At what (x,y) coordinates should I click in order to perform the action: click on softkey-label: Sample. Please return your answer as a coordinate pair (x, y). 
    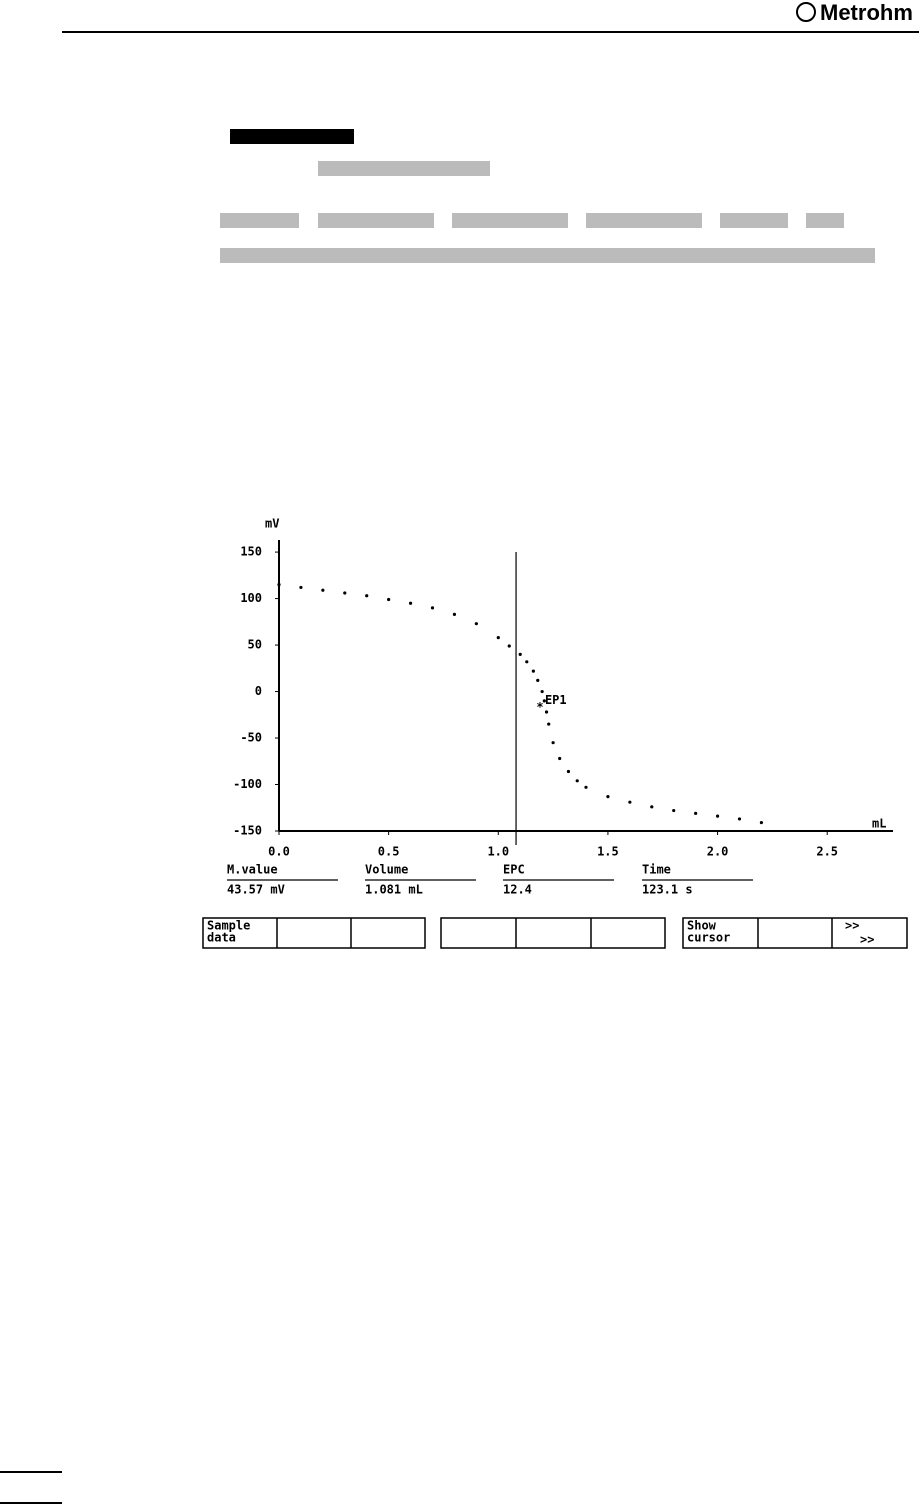
    Looking at the image, I should click on (228, 926).